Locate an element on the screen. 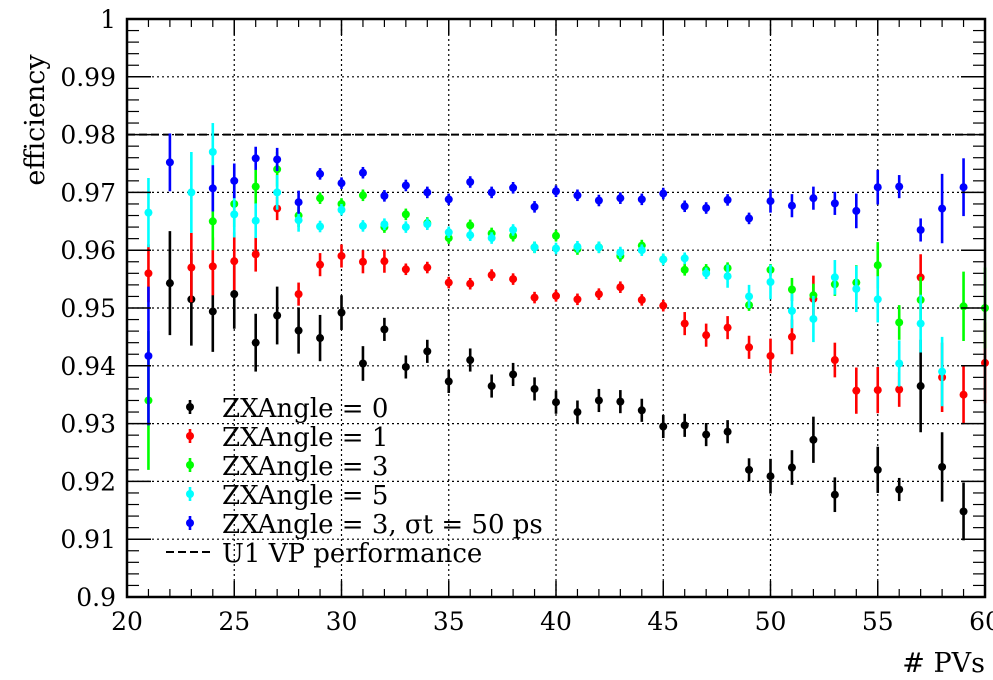  x-axis-title: # PVs is located at coordinates (943, 663).